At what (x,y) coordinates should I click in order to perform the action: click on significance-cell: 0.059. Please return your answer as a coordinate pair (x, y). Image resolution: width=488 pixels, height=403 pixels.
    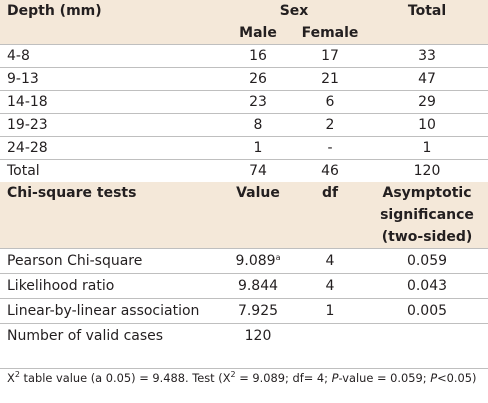
    Looking at the image, I should click on (427, 261).